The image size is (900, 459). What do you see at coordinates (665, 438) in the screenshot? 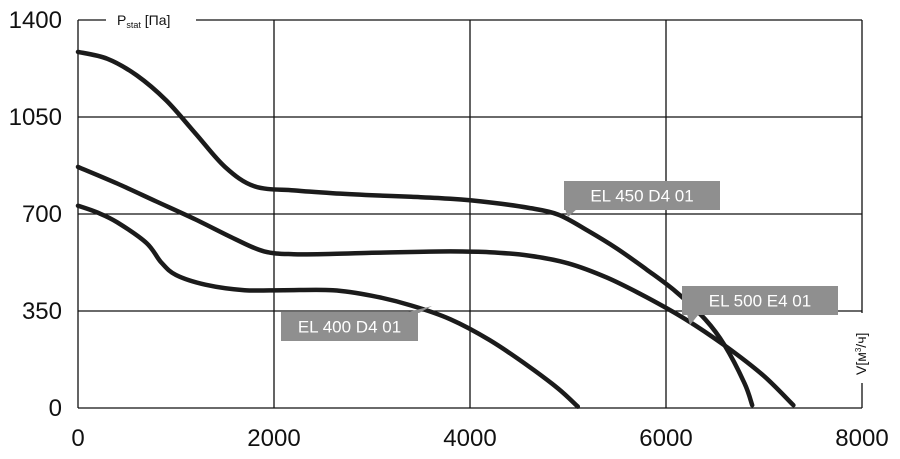
I see `x-tick-label-6000: 6000` at bounding box center [665, 438].